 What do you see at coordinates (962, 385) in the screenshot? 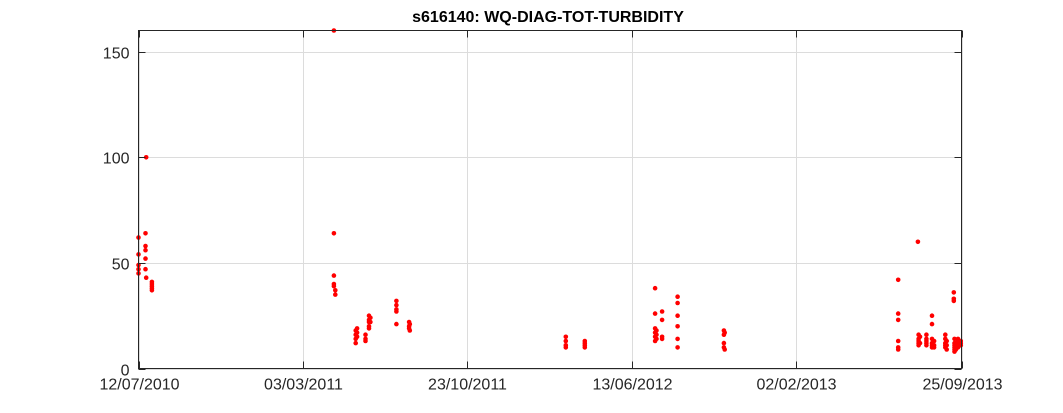
I see `x-tick-label: 25/09/2013` at bounding box center [962, 385].